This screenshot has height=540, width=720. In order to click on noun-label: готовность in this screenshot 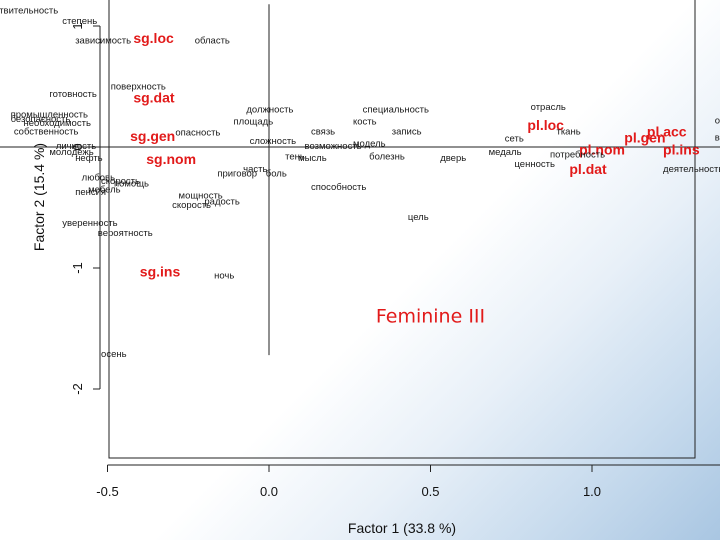, I will do `click(73, 94)`.